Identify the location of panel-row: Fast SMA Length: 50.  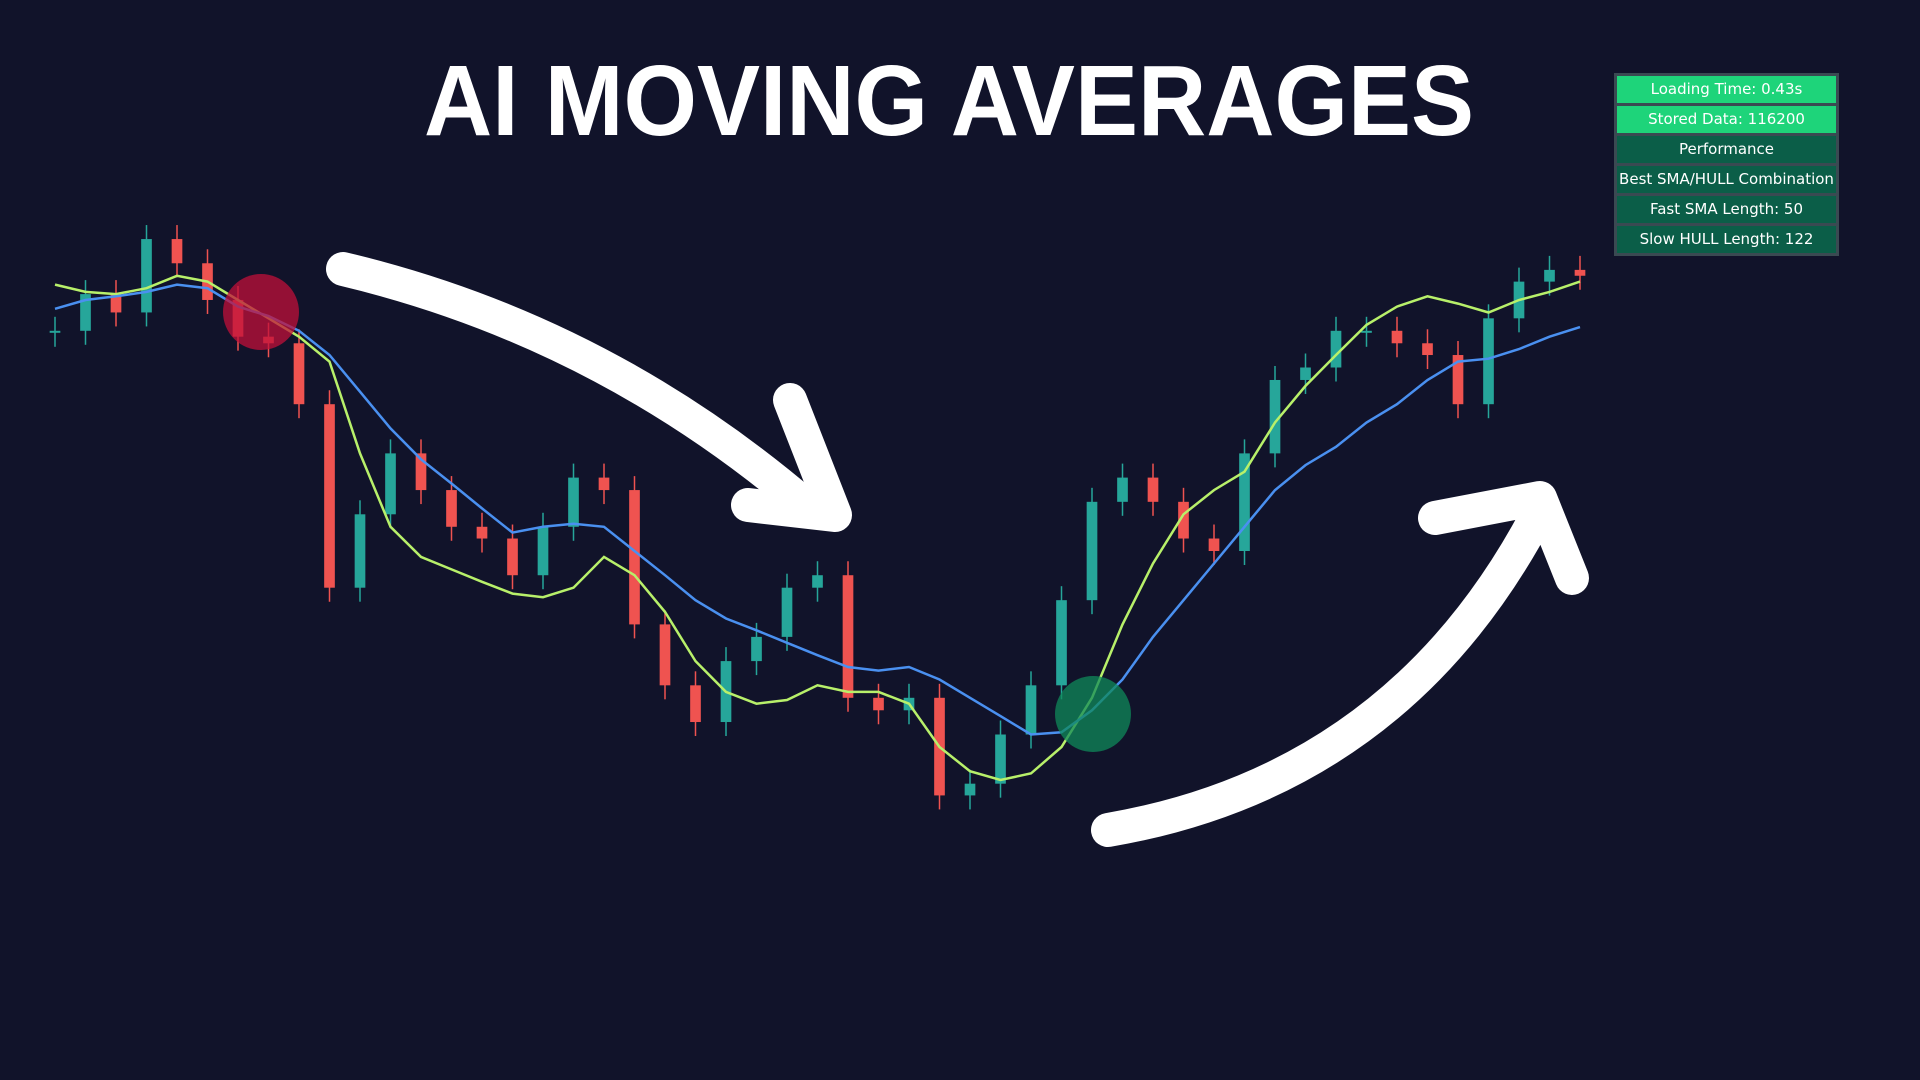
(1726, 209).